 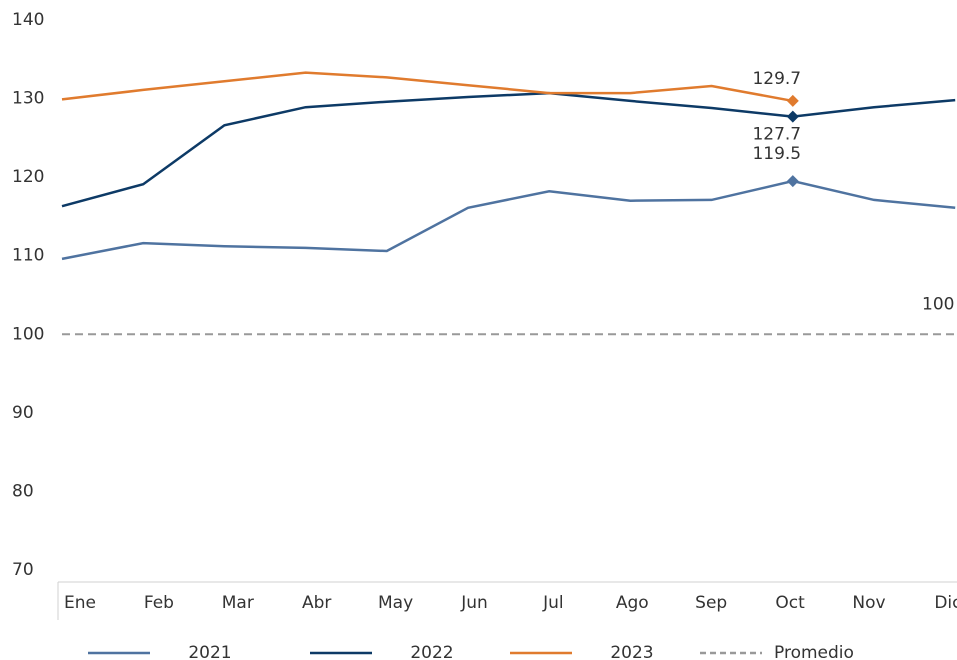 What do you see at coordinates (814, 651) in the screenshot?
I see `legend-label: Promedio` at bounding box center [814, 651].